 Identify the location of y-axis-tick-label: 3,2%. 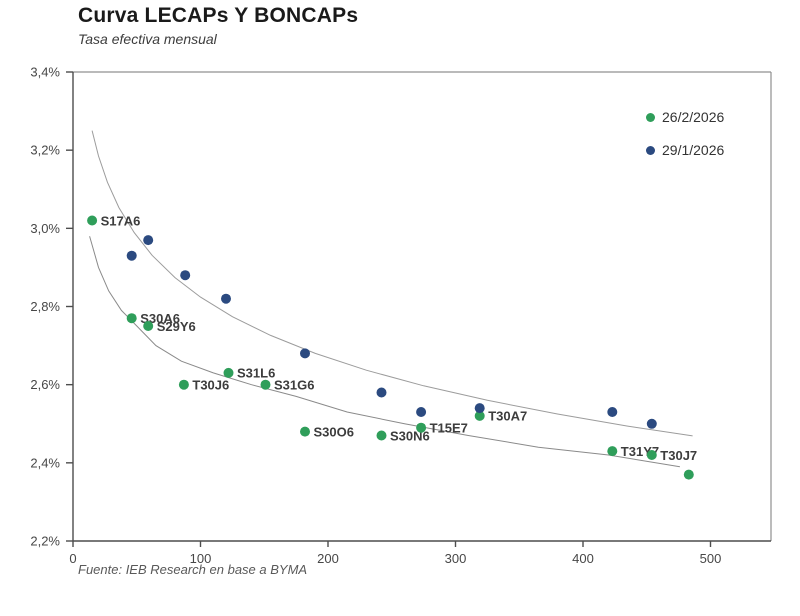
(45, 150).